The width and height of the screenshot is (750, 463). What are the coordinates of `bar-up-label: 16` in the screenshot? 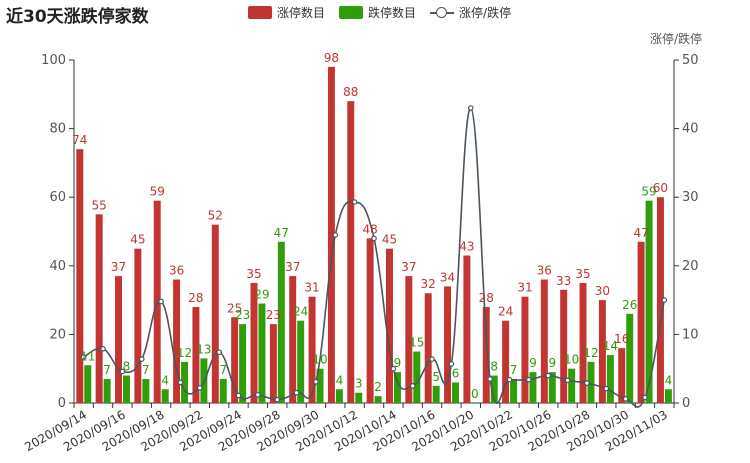 It's located at (621, 339).